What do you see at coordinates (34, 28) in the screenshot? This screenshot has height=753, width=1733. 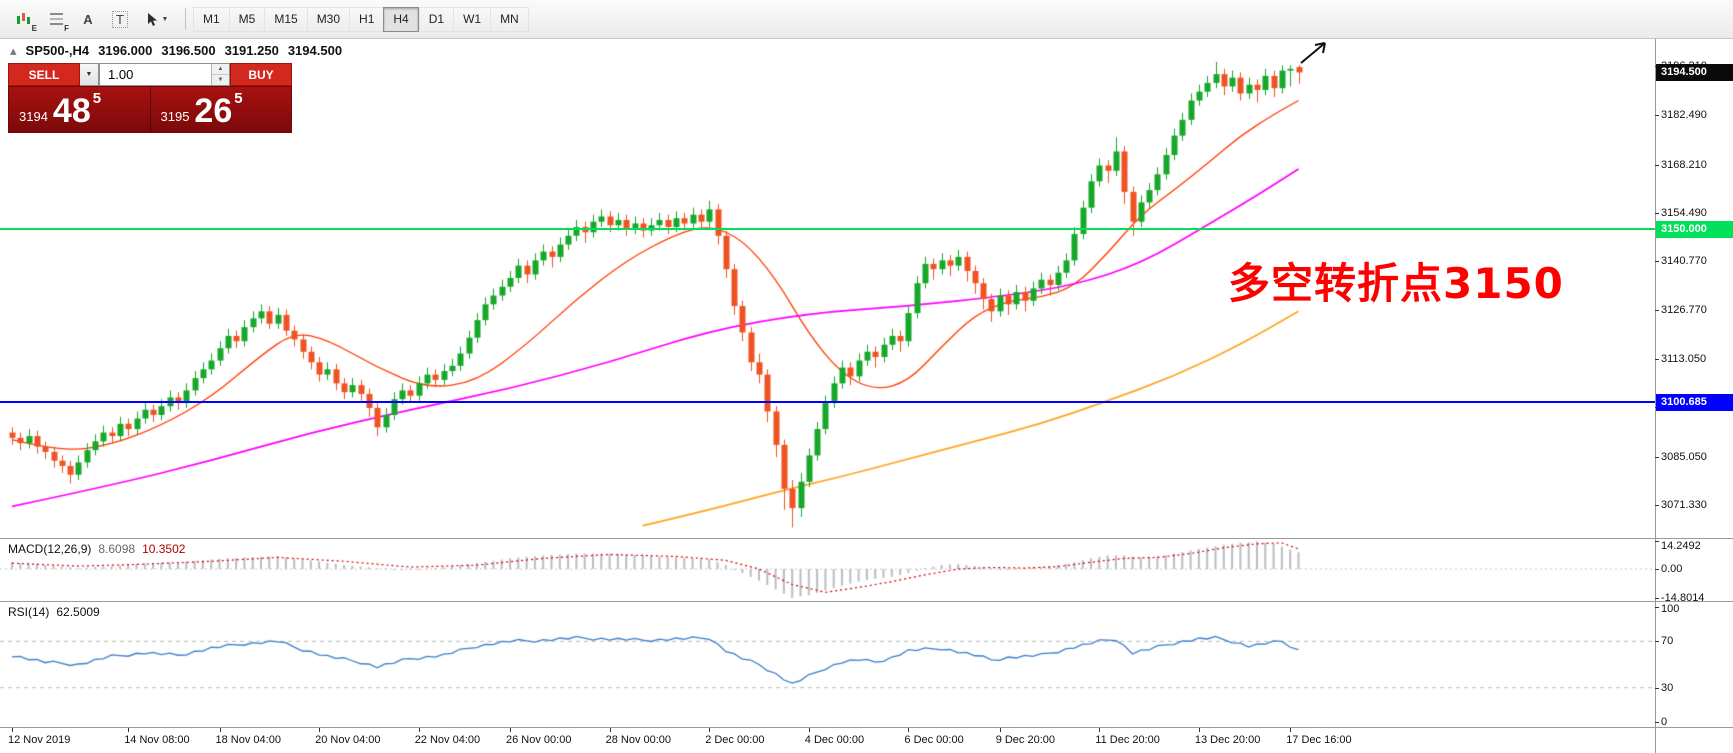 I see `badge-e: E` at bounding box center [34, 28].